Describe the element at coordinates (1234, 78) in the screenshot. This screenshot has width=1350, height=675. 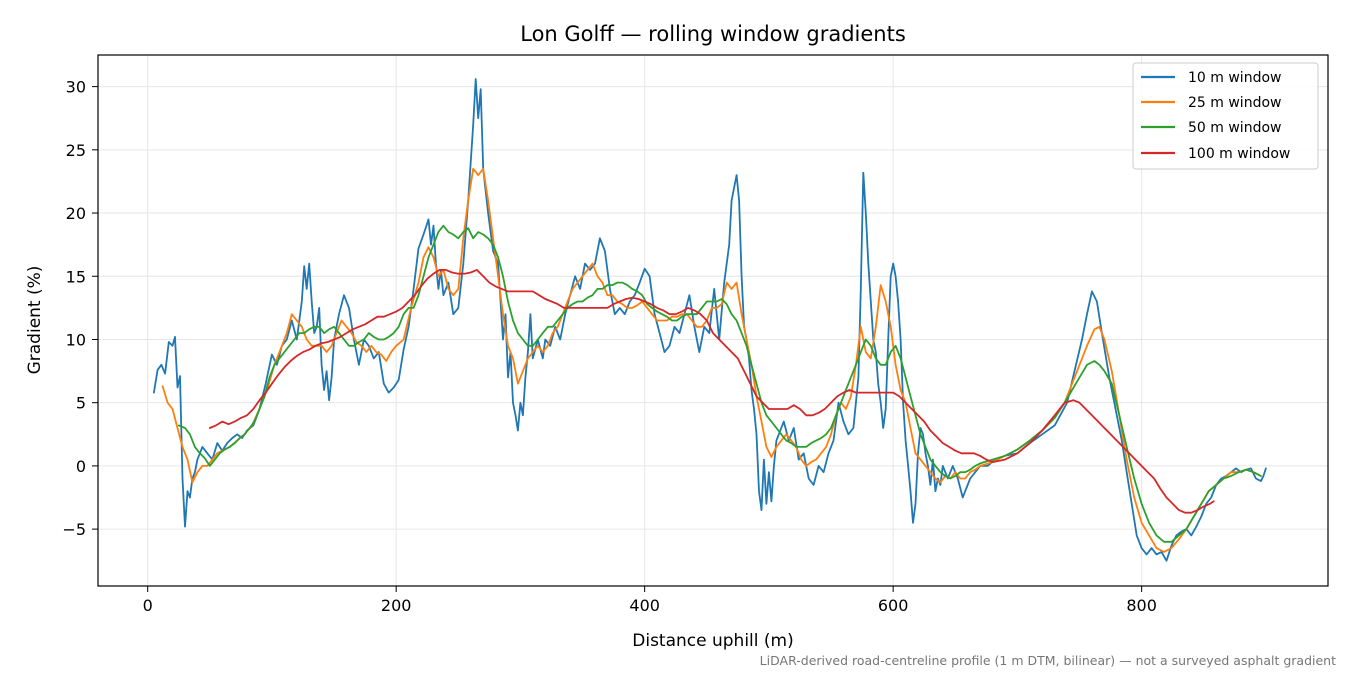
I see `legend-label-10m: 10 m window` at that location.